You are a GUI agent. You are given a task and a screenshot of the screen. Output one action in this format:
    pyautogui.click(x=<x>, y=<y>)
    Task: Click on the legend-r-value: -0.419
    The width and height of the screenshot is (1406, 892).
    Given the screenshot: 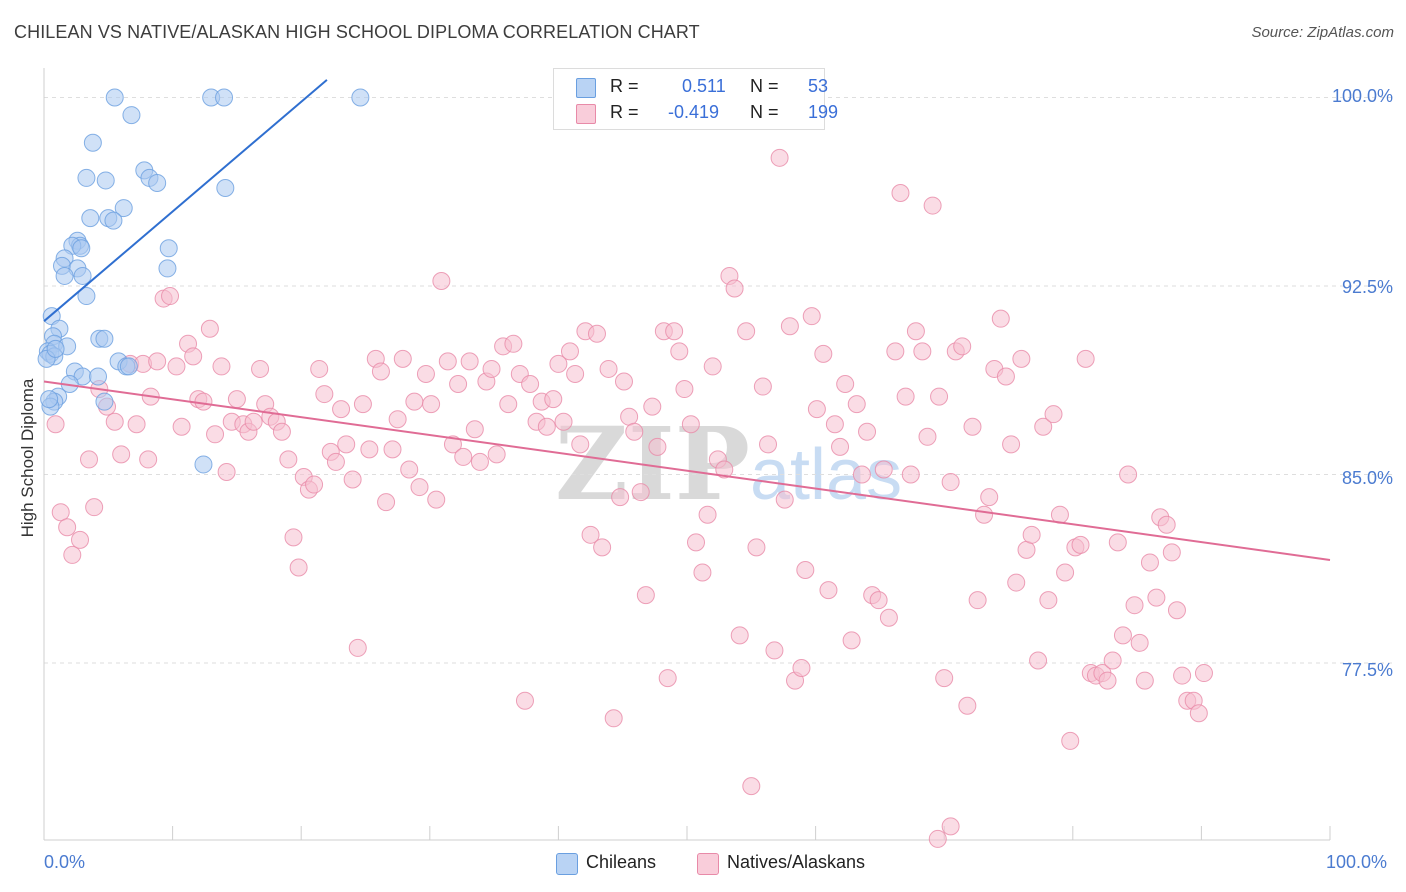 What is the action you would take?
    pyautogui.click(x=694, y=112)
    